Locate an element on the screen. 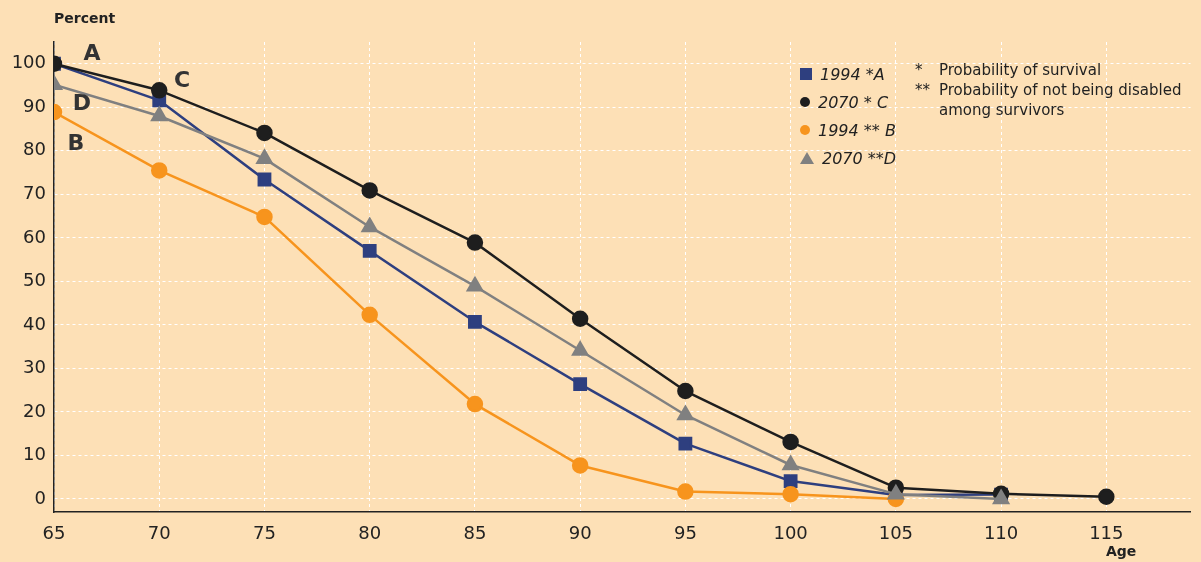  y-tick-label: 60 is located at coordinates (34, 236).